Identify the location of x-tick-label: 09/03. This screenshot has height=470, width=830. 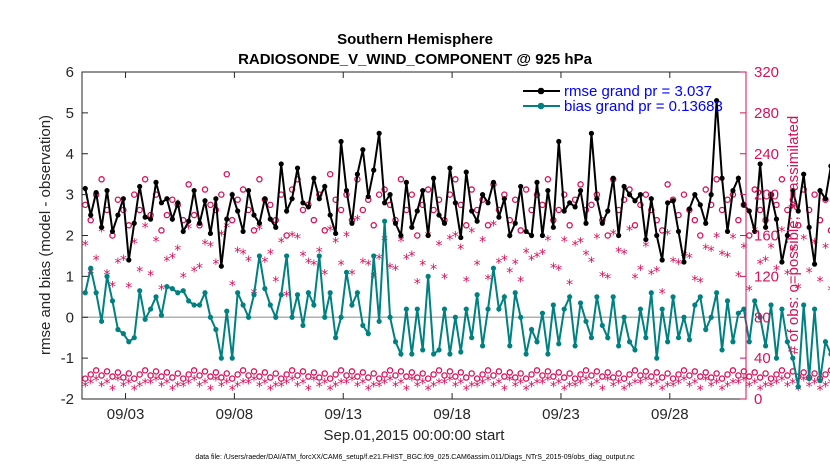
(126, 414).